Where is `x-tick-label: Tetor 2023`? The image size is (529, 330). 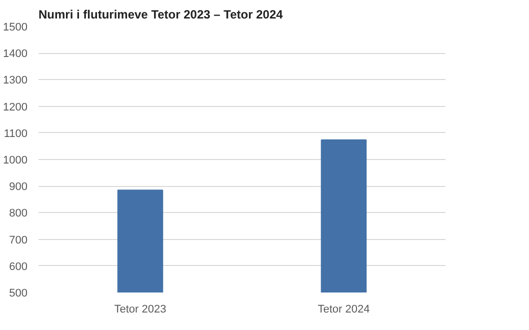
x-tick-label: Tetor 2023 is located at coordinates (140, 310).